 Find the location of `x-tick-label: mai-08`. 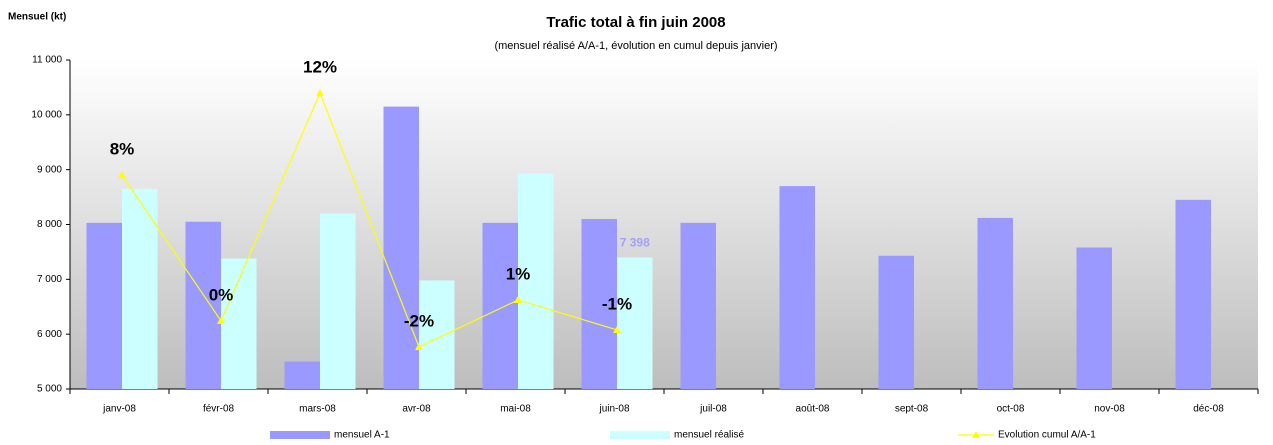

x-tick-label: mai-08 is located at coordinates (515, 409).